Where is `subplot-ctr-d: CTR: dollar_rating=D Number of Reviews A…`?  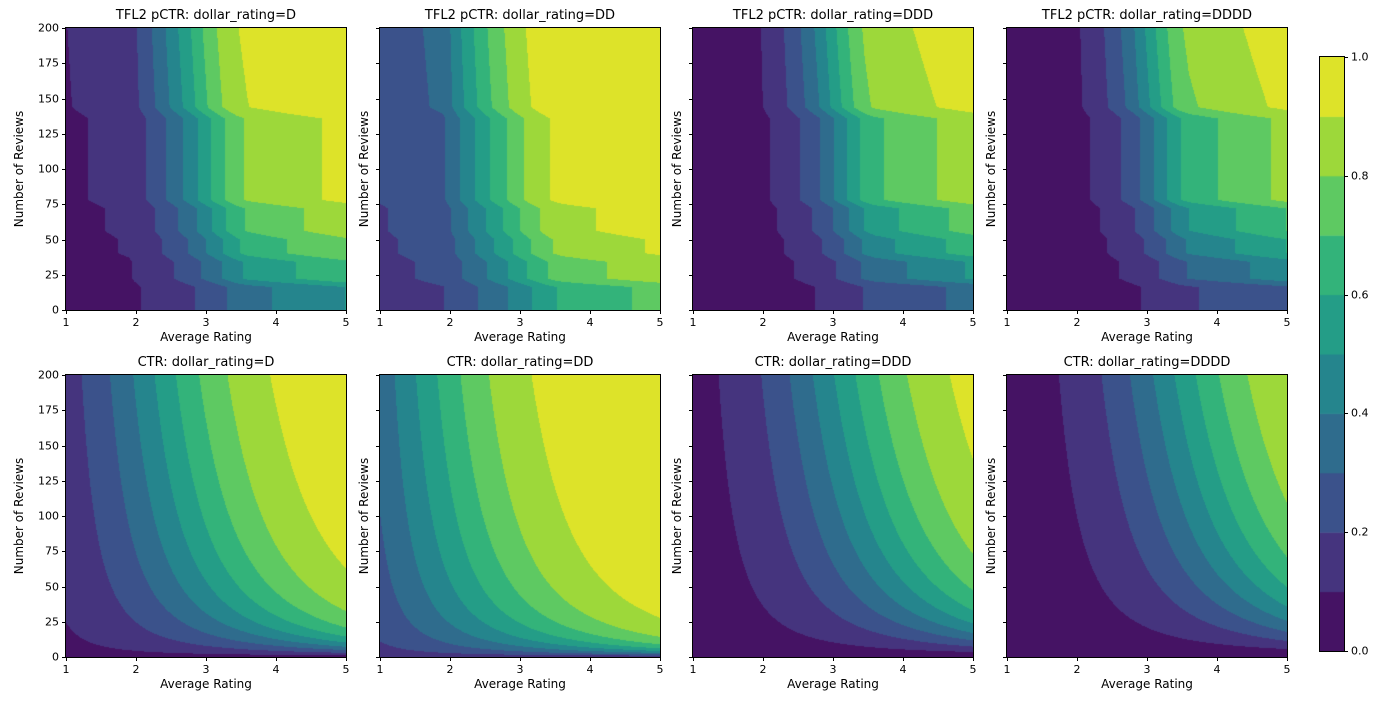 subplot-ctr-d: CTR: dollar_rating=D Number of Reviews A… is located at coordinates (181, 523).